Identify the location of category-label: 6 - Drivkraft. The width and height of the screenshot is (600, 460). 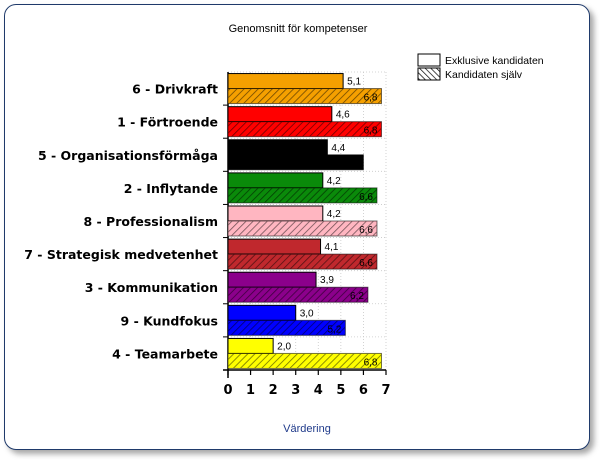
(175, 89).